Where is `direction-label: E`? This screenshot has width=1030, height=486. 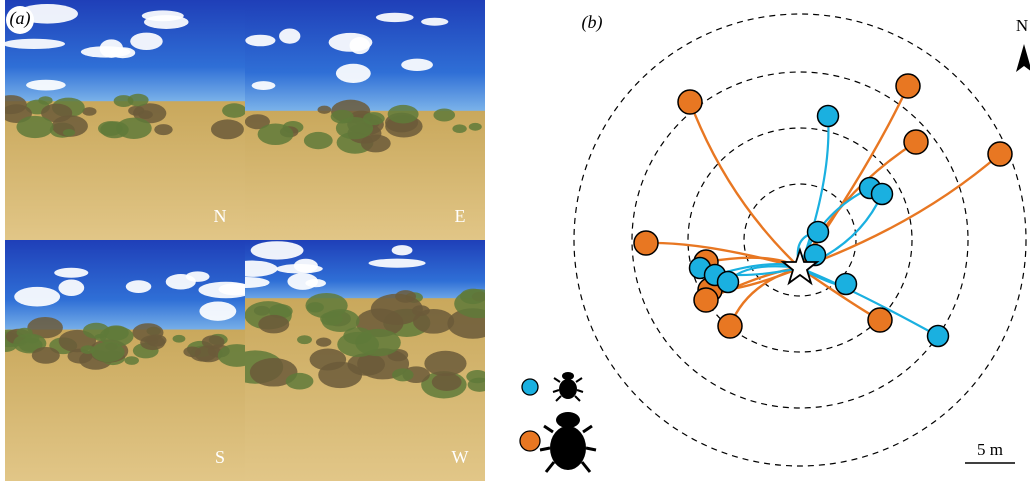
direction-label: E is located at coordinates (460, 216).